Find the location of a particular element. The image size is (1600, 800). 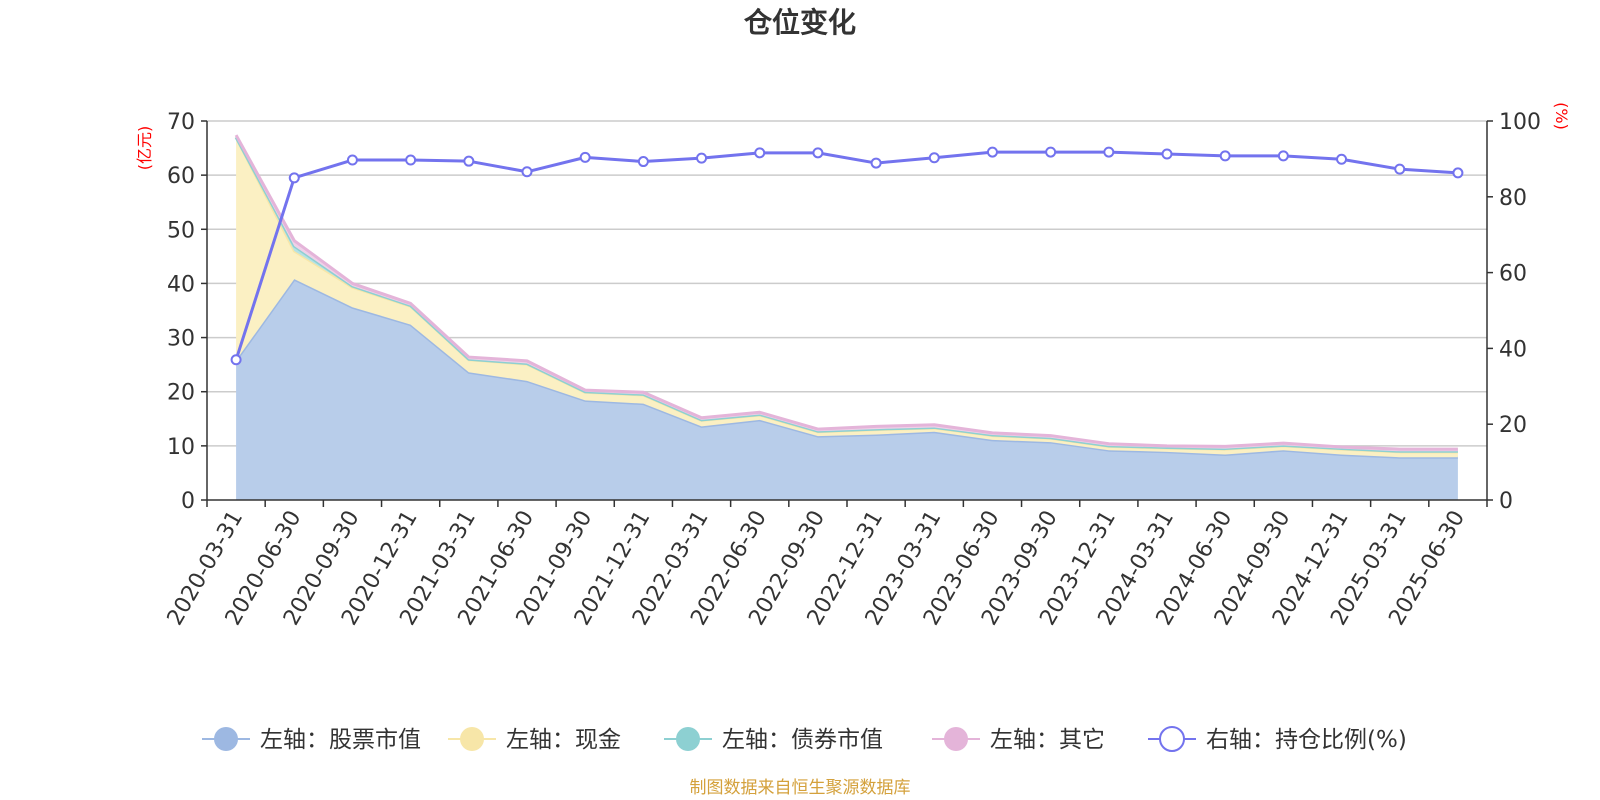

legend-label: 左轴：股票市值 is located at coordinates (340, 740).